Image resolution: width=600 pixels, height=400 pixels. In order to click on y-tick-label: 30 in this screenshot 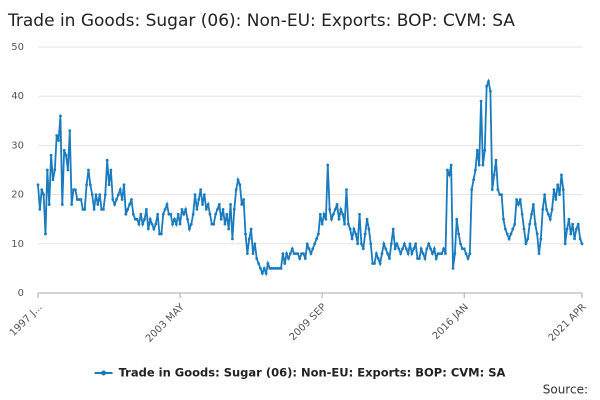, I will do `click(17, 145)`.